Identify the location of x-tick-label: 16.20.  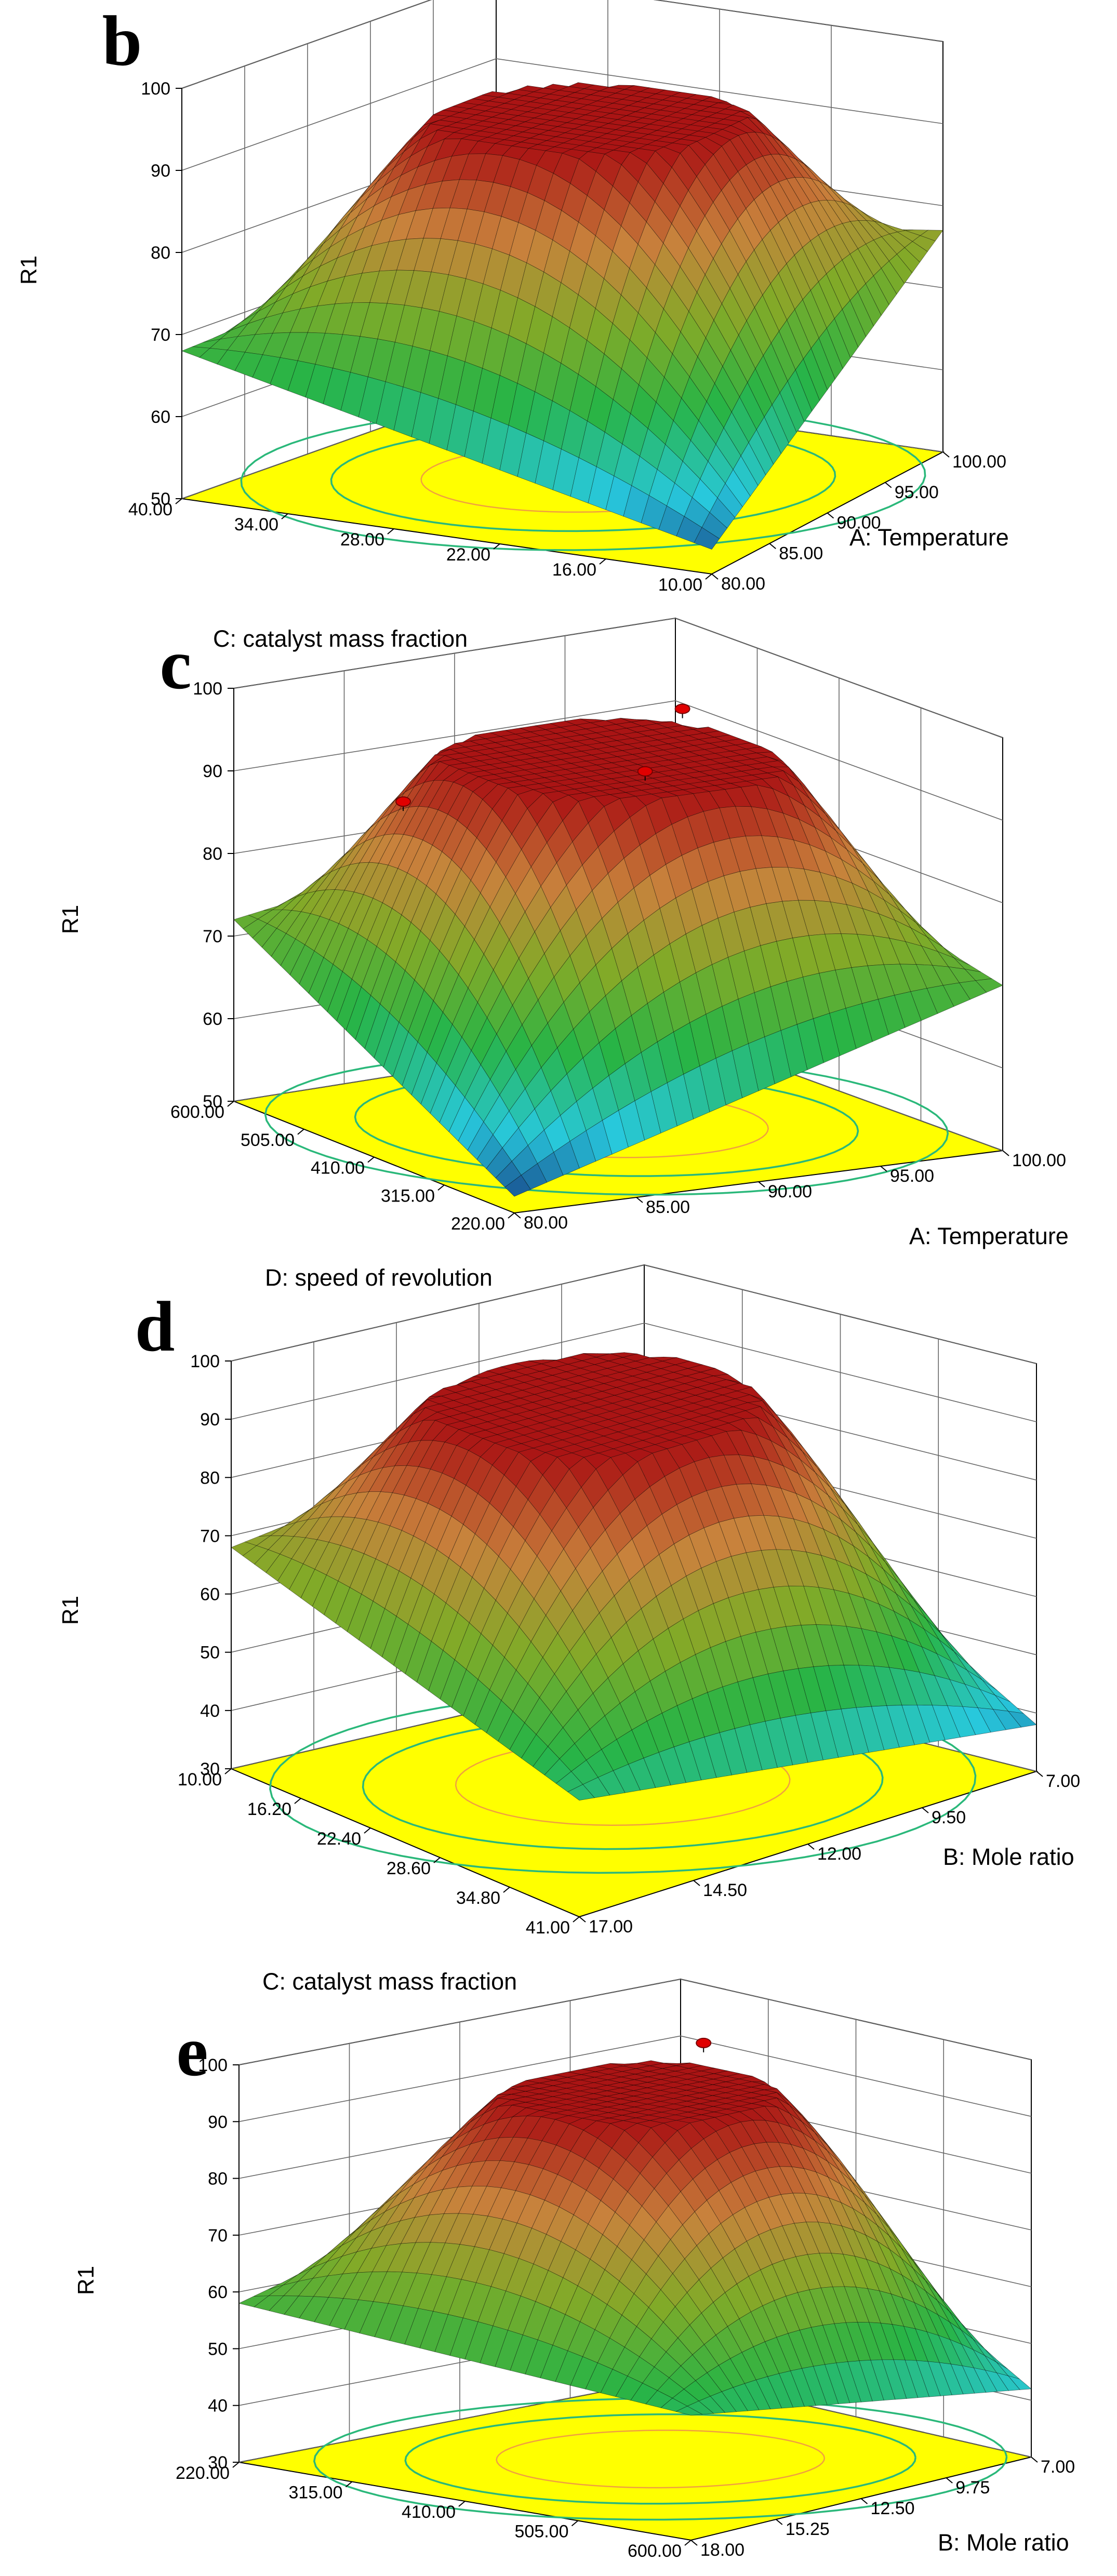
(269, 1809).